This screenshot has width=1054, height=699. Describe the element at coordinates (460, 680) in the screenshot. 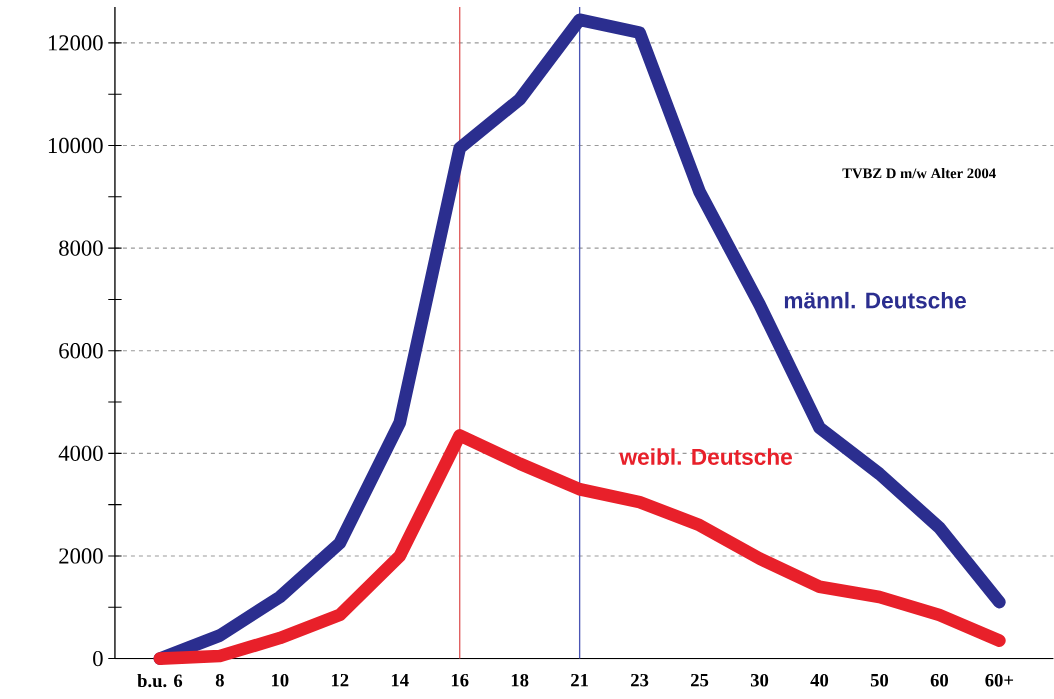

I see `x-tick-label: 16` at that location.